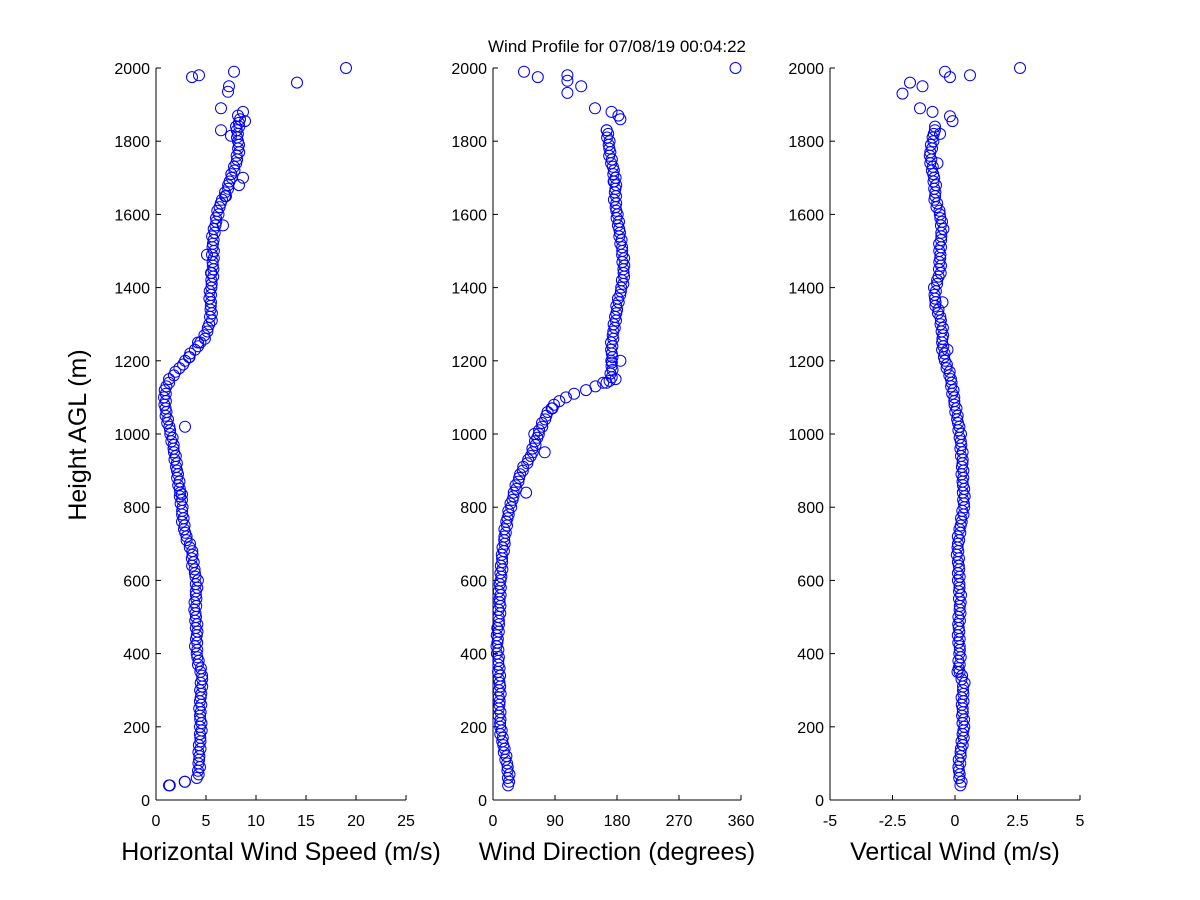 The height and width of the screenshot is (900, 1200). Describe the element at coordinates (281, 852) in the screenshot. I see `speed-x-axis-label: Horizontal Wind Speed (m/s)` at that location.